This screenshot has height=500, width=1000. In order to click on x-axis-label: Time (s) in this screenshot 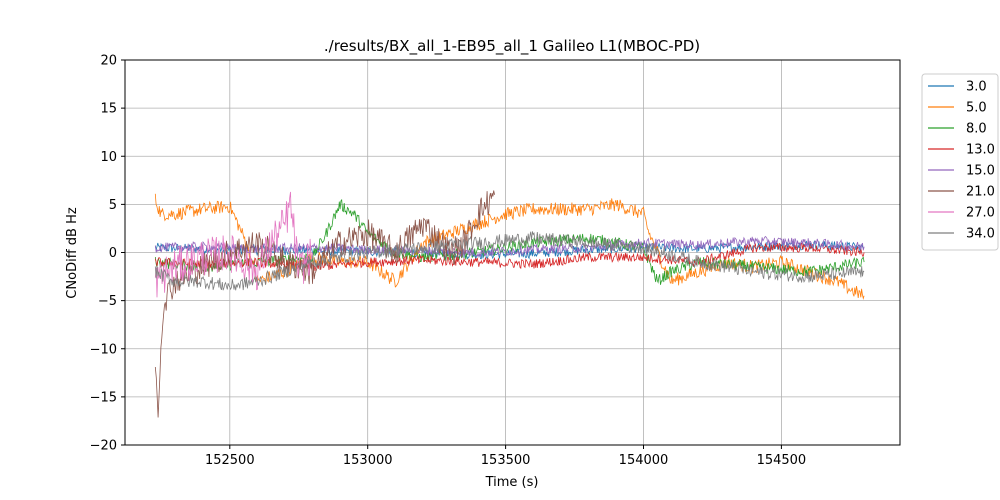, I will do `click(512, 482)`.